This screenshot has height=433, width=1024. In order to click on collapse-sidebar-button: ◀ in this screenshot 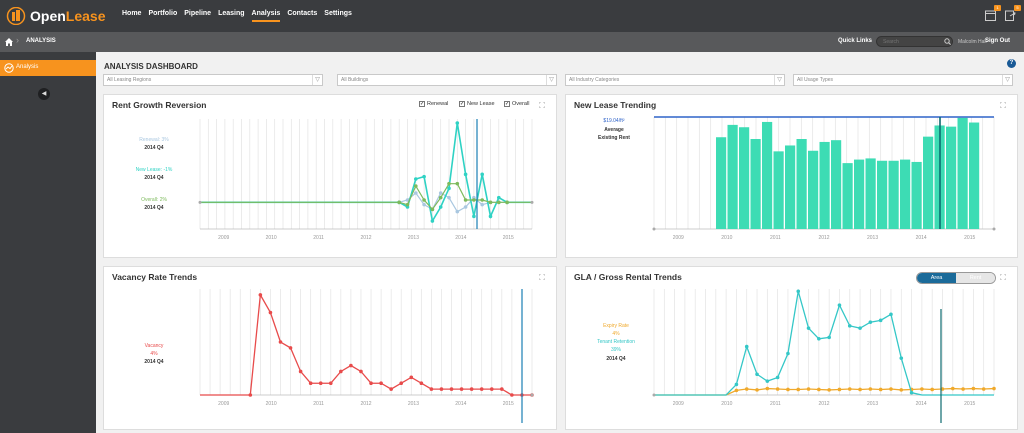, I will do `click(44, 94)`.